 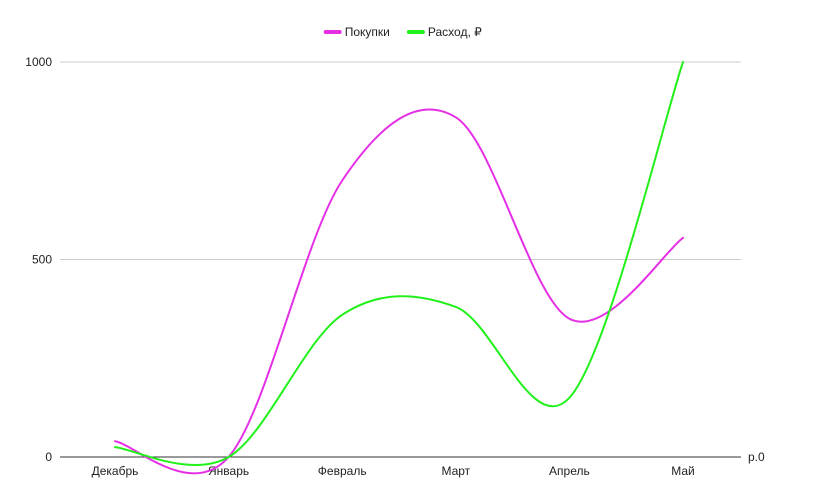 I want to click on x-tick-label: Март, so click(x=455, y=471).